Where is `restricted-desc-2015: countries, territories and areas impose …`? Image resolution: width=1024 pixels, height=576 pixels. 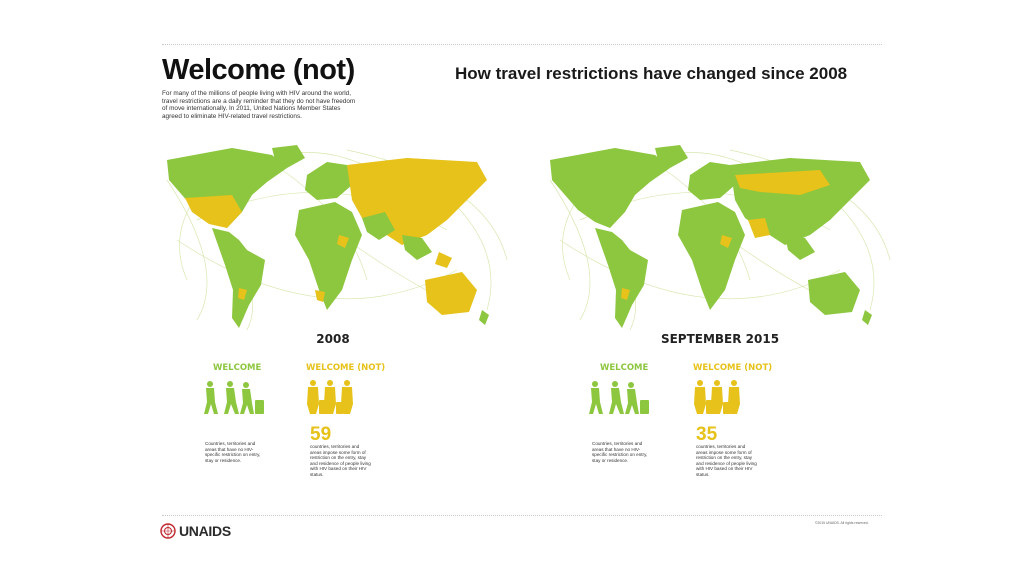
restricted-desc-2015: countries, territories and areas impose … is located at coordinates (726, 460).